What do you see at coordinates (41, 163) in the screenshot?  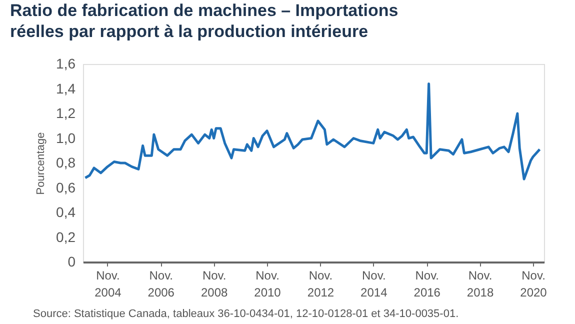 I see `y-axis-title: Pourcentage` at bounding box center [41, 163].